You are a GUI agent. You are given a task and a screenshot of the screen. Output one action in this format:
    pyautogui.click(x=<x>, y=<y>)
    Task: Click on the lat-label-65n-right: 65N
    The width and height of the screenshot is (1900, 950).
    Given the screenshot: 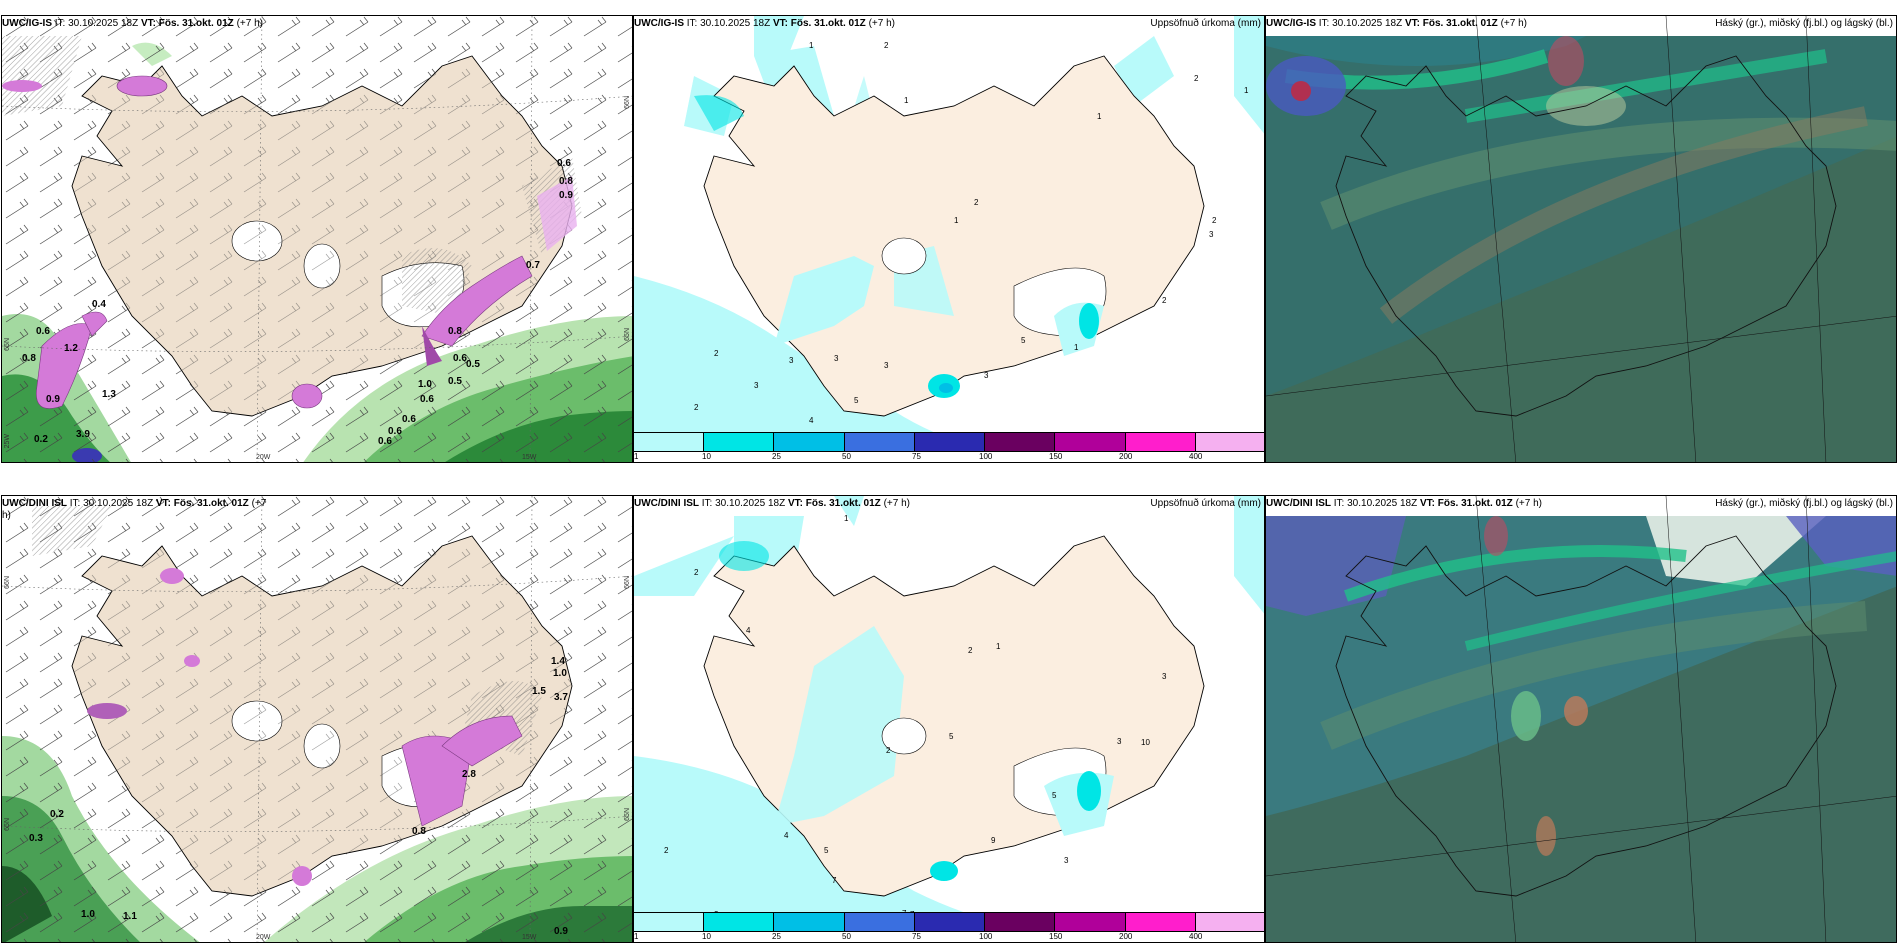 What is the action you would take?
    pyautogui.click(x=627, y=814)
    